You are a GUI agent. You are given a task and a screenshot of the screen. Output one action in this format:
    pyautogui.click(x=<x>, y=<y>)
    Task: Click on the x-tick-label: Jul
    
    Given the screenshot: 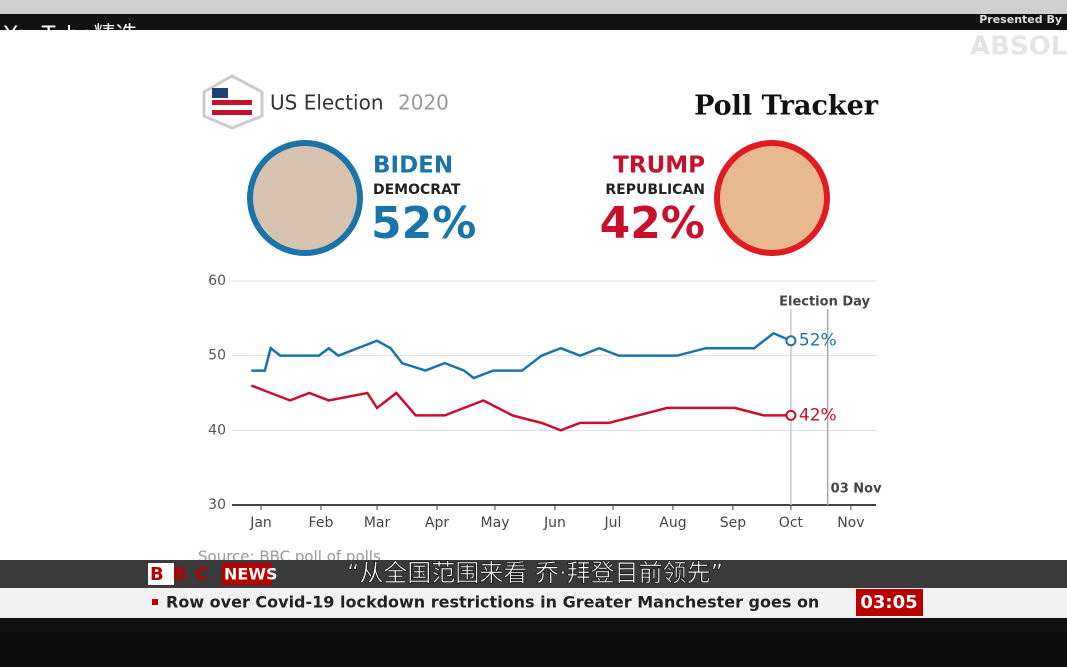 What is the action you would take?
    pyautogui.click(x=613, y=523)
    